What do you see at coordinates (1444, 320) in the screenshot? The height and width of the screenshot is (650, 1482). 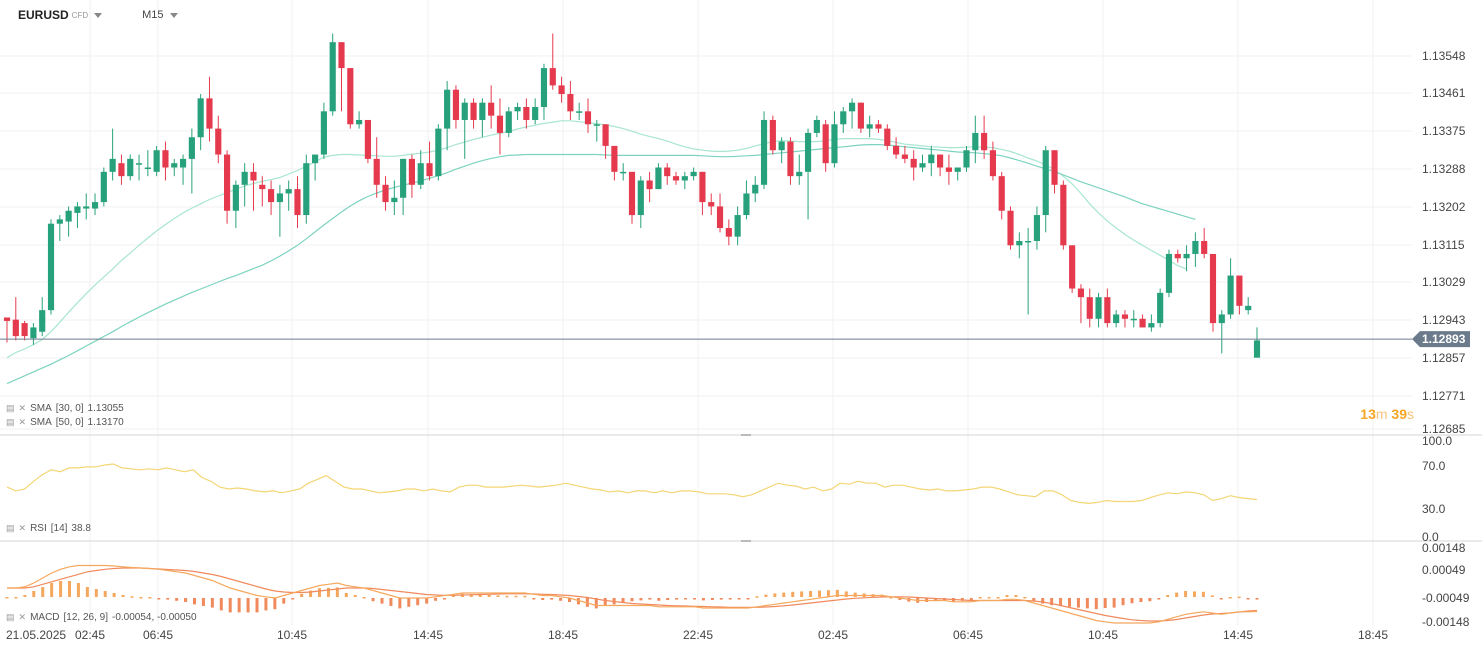 I see `price-tick-label: 1.12943` at bounding box center [1444, 320].